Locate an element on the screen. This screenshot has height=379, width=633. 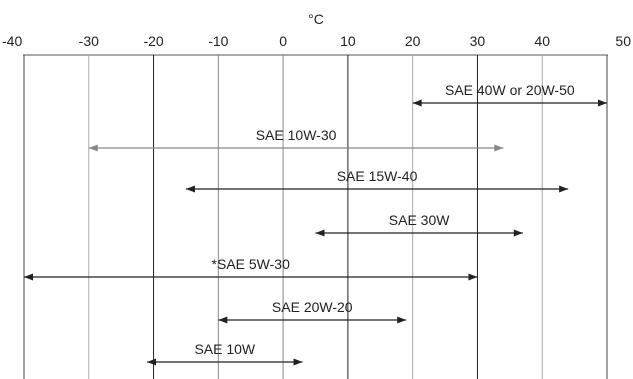
range-6: SAE 20W-20 is located at coordinates (312, 311).